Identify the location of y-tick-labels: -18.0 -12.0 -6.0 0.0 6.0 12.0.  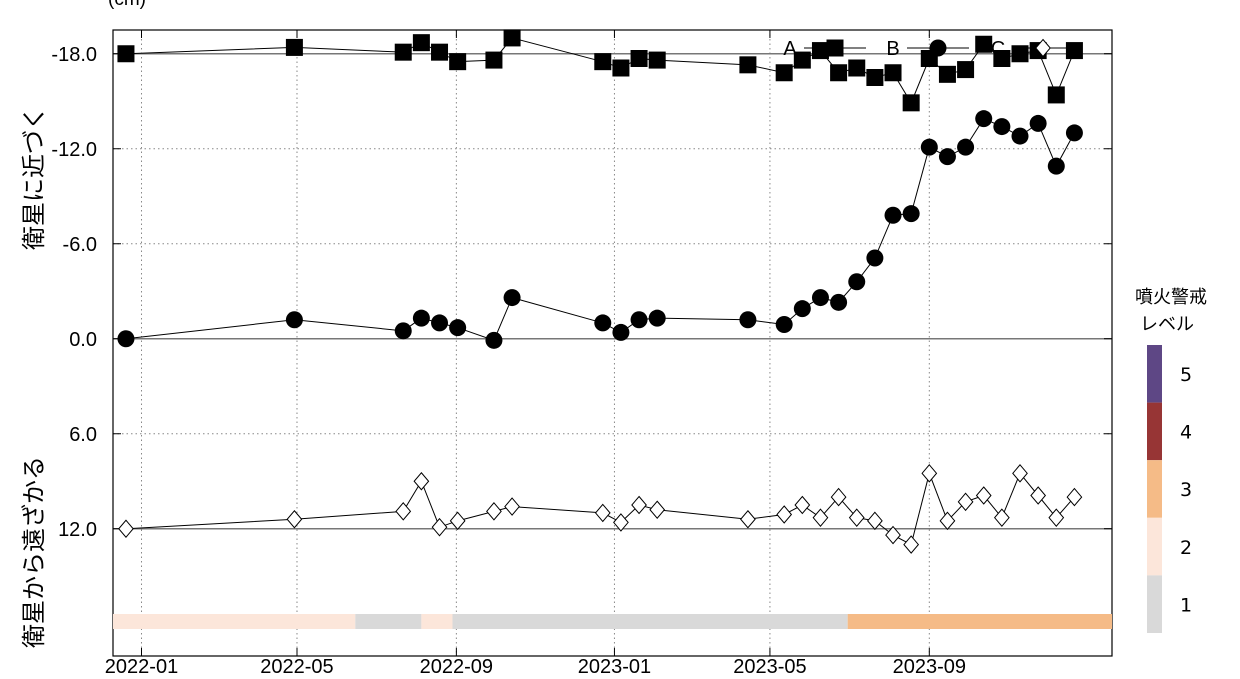
(74, 292).